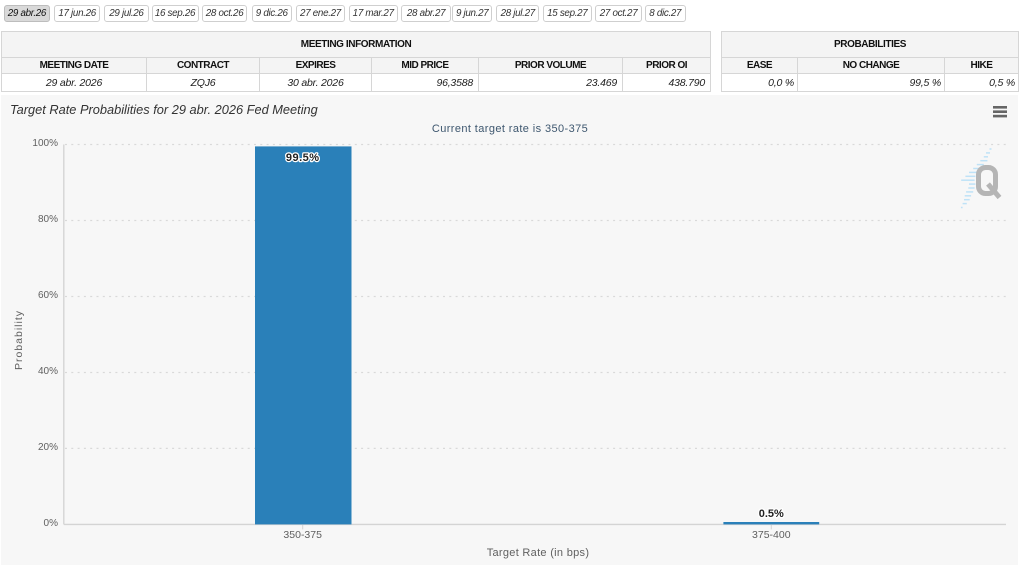  Describe the element at coordinates (510, 129) in the screenshot. I see `svg-text: Current target rate is 350-375` at that location.